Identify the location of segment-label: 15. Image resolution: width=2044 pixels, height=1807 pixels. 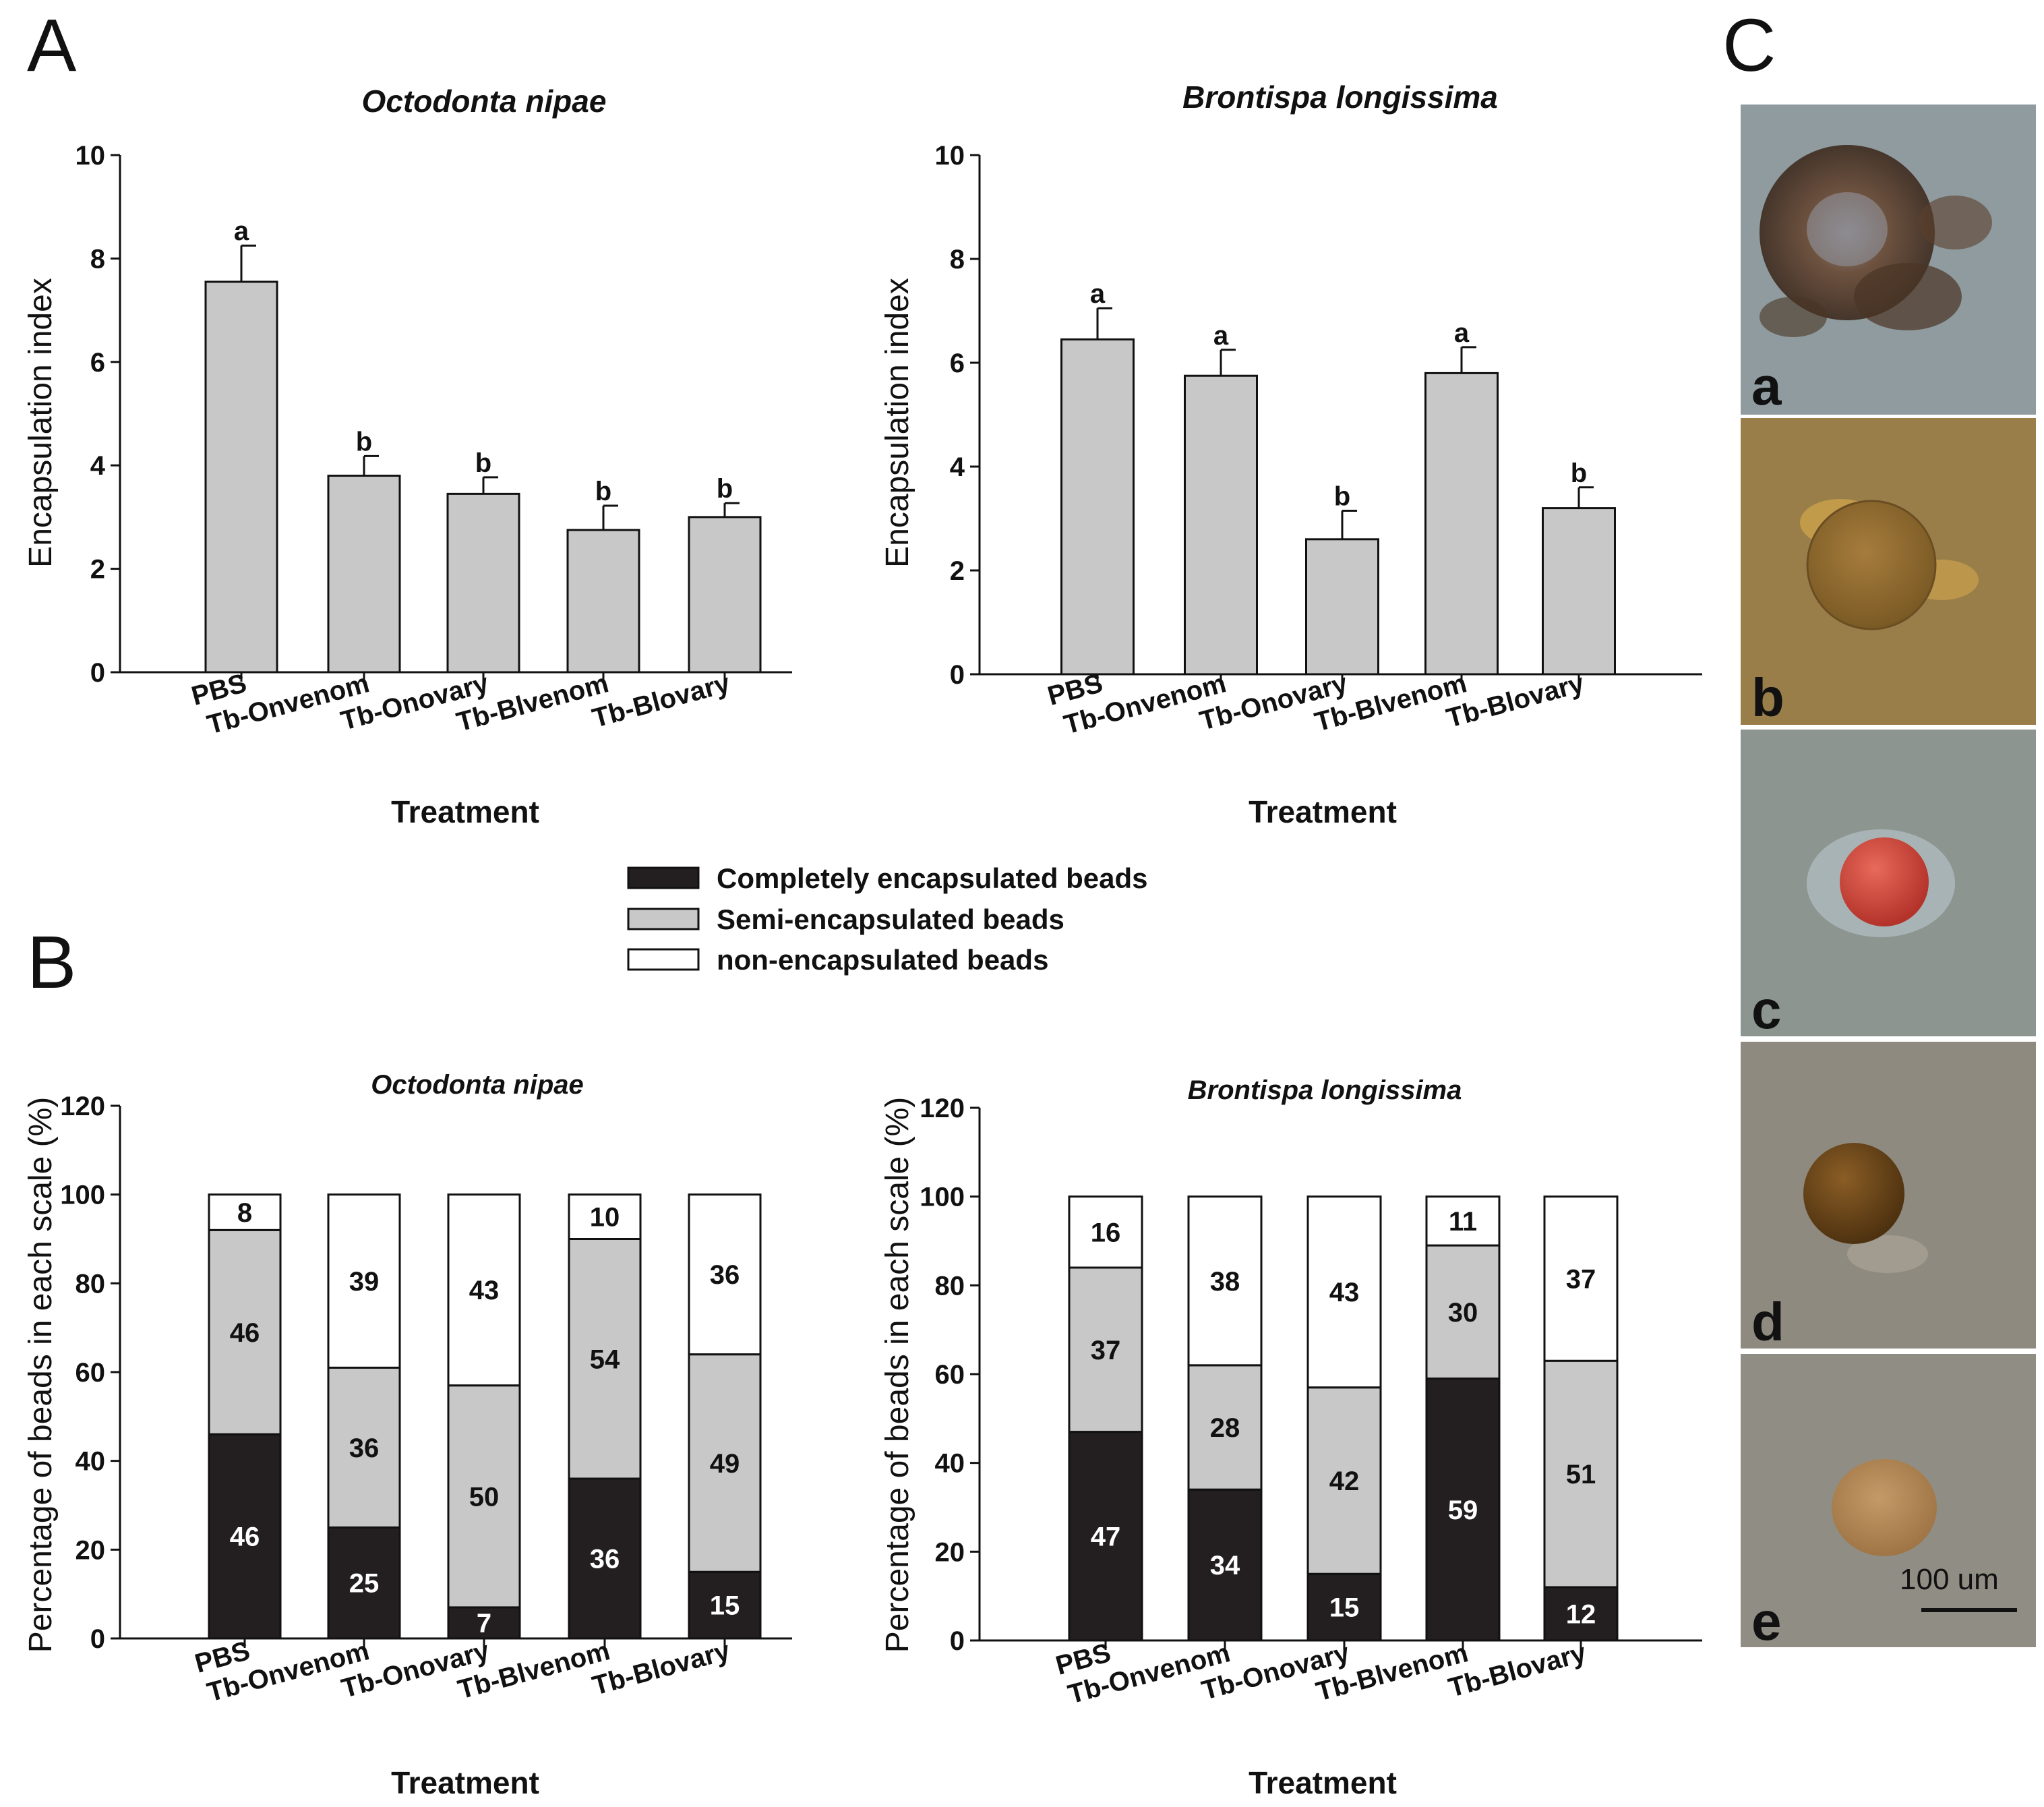
(725, 1606).